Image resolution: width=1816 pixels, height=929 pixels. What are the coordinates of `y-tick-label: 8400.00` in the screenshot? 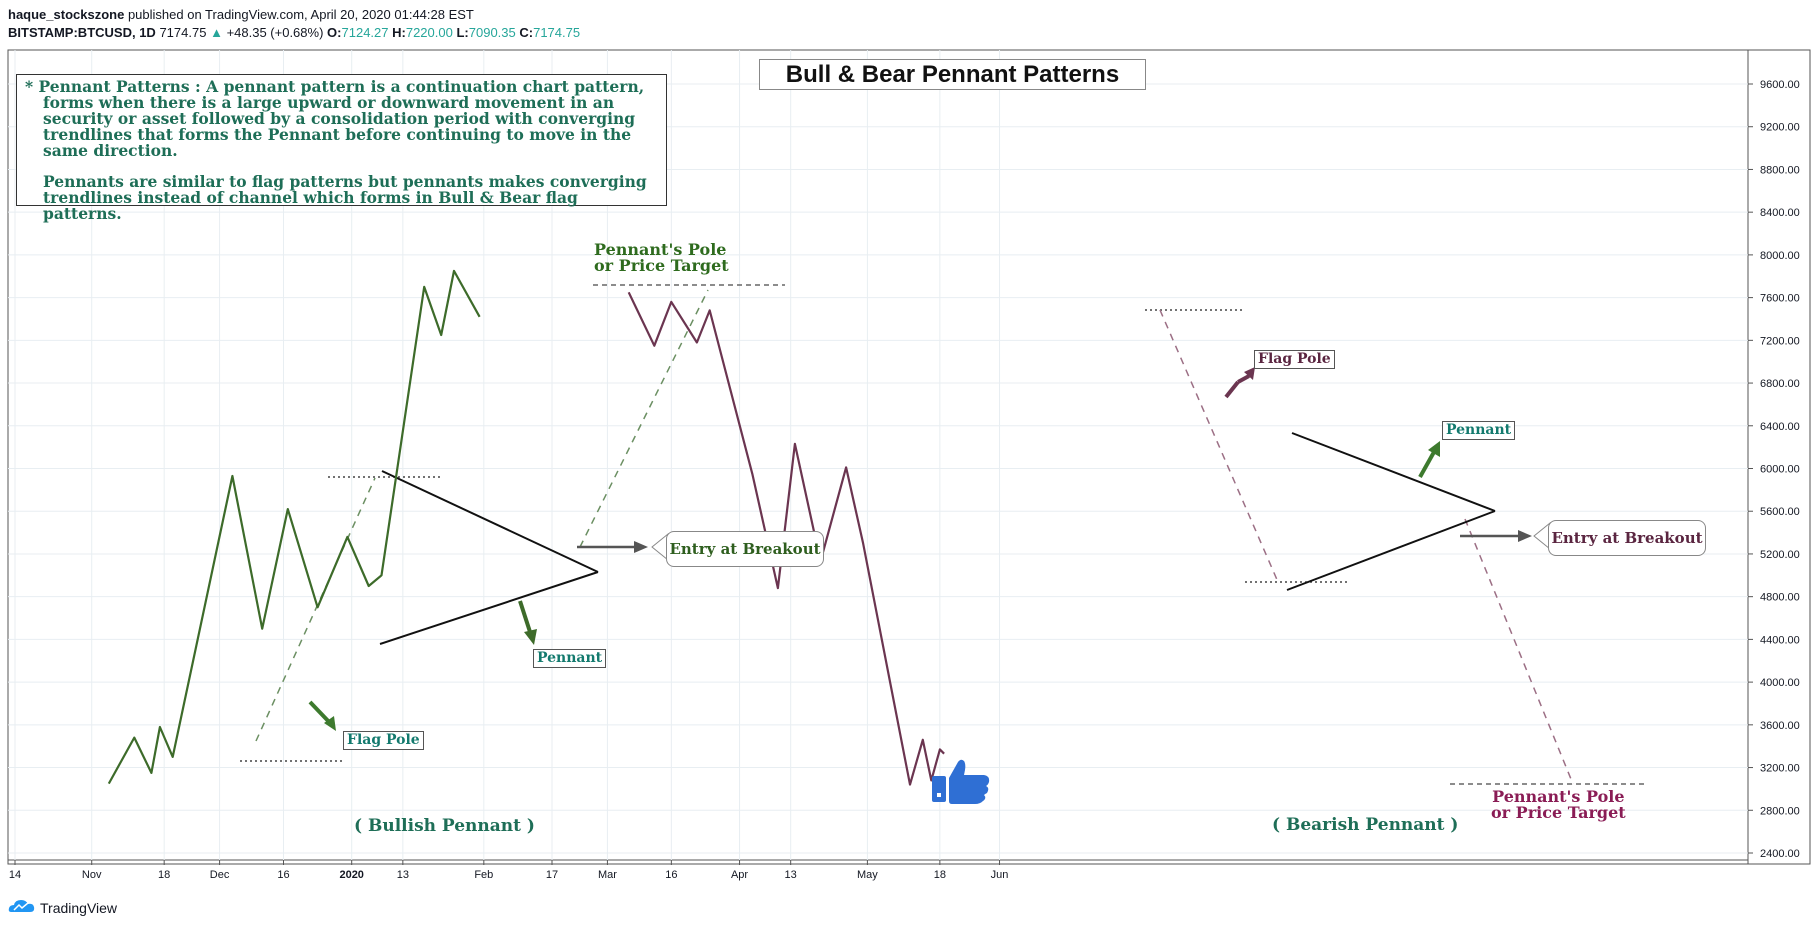 It's located at (1780, 213).